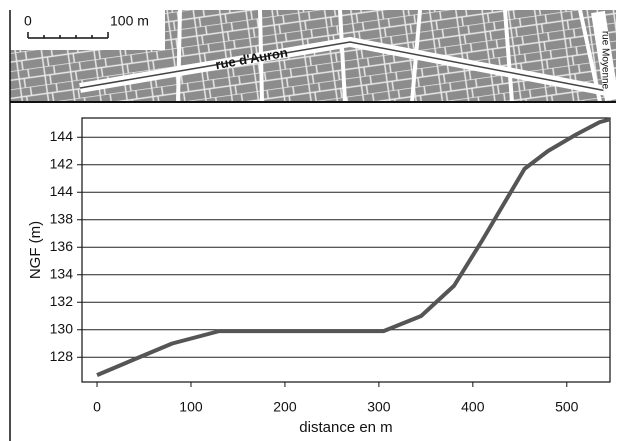 The width and height of the screenshot is (622, 441). Describe the element at coordinates (87, 30) in the screenshot. I see `scale-box` at that location.